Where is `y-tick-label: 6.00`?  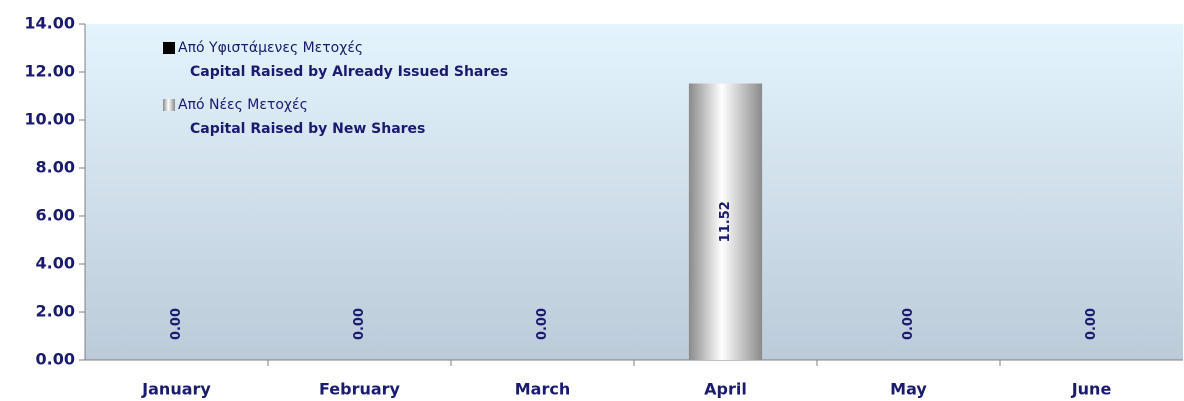 y-tick-label: 6.00 is located at coordinates (55, 215).